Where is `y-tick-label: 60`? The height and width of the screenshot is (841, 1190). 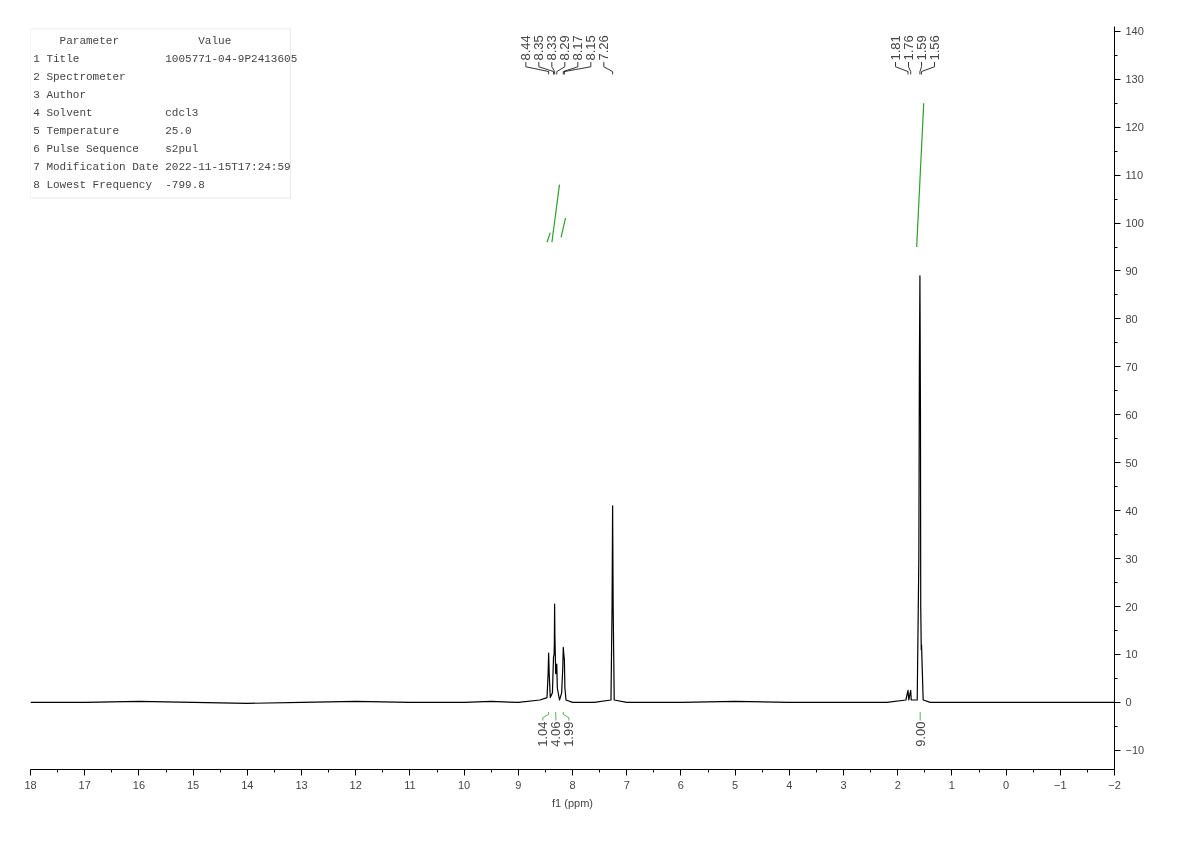 y-tick-label: 60 is located at coordinates (1131, 414).